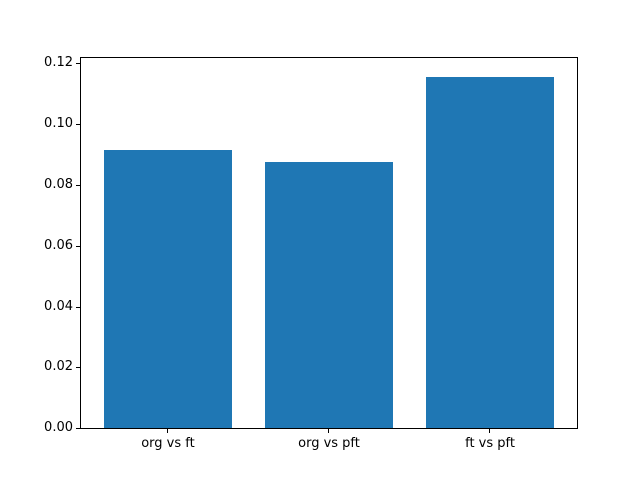  I want to click on y-axis-tick-label: 0.00, so click(58, 427).